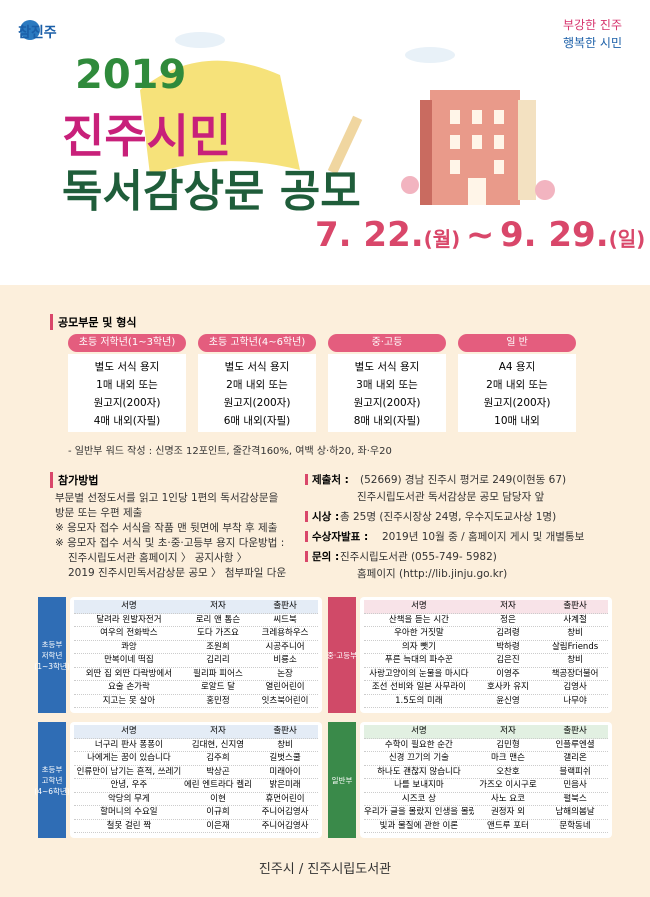 The height and width of the screenshot is (897, 650). I want to click on book-pages, so click(527, 150).